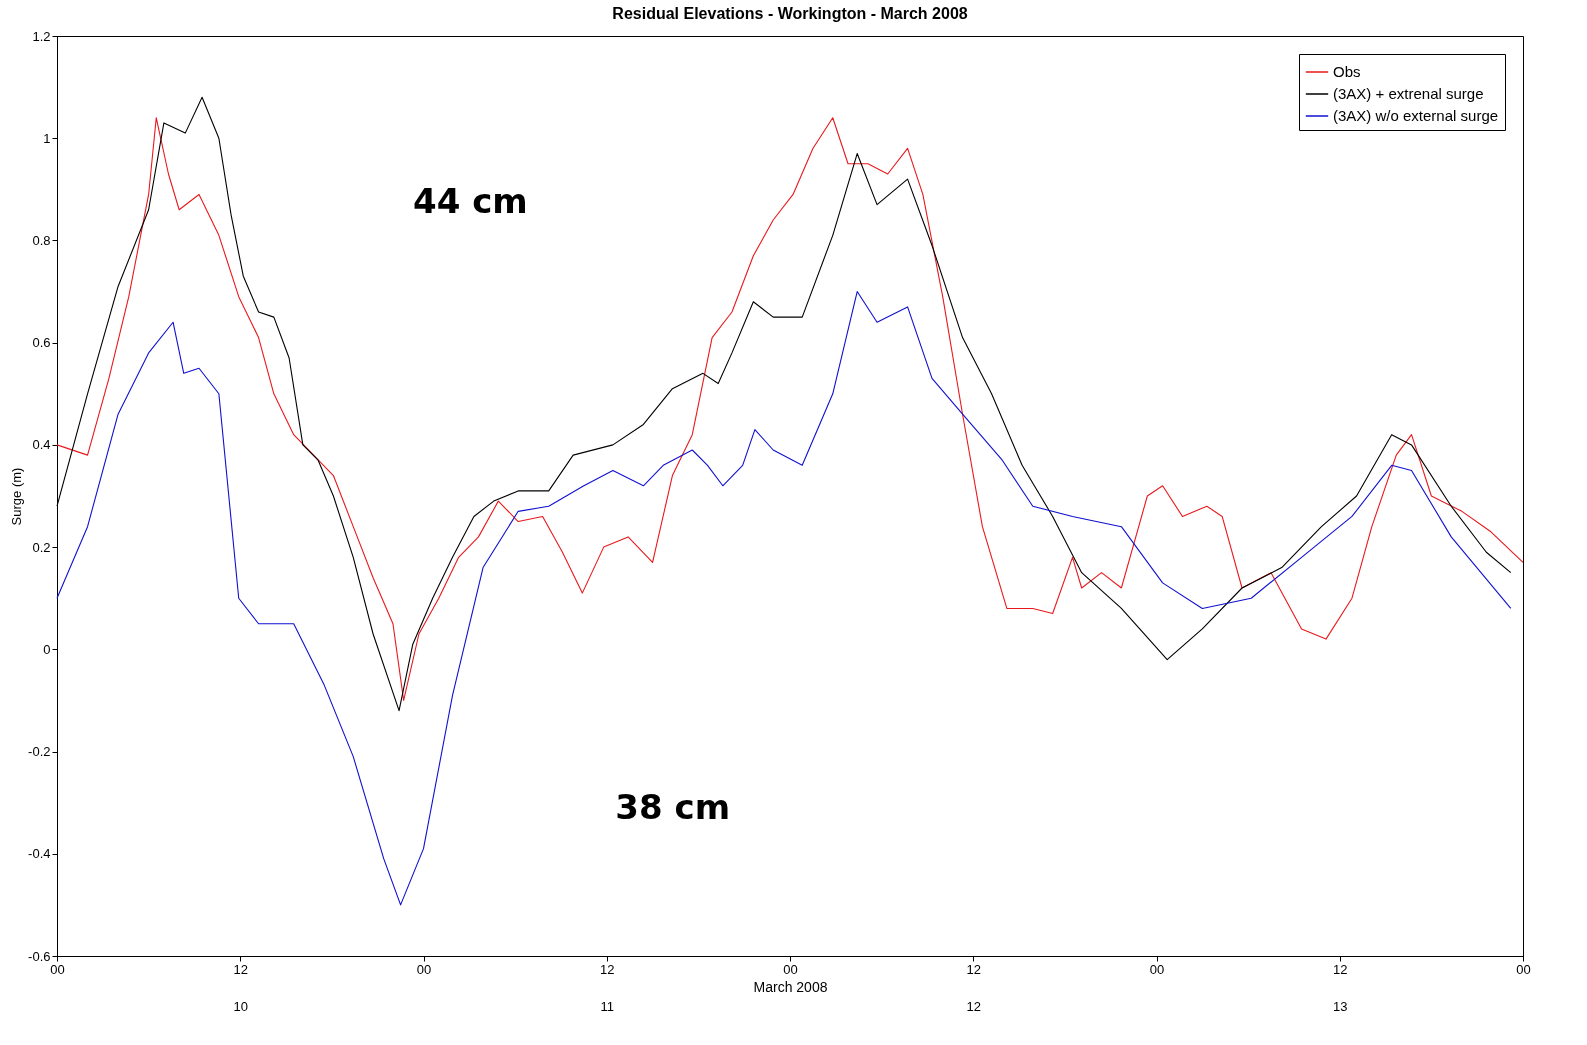 The height and width of the screenshot is (1045, 1587). Describe the element at coordinates (240, 1006) in the screenshot. I see `x2-tick-label: 10` at that location.